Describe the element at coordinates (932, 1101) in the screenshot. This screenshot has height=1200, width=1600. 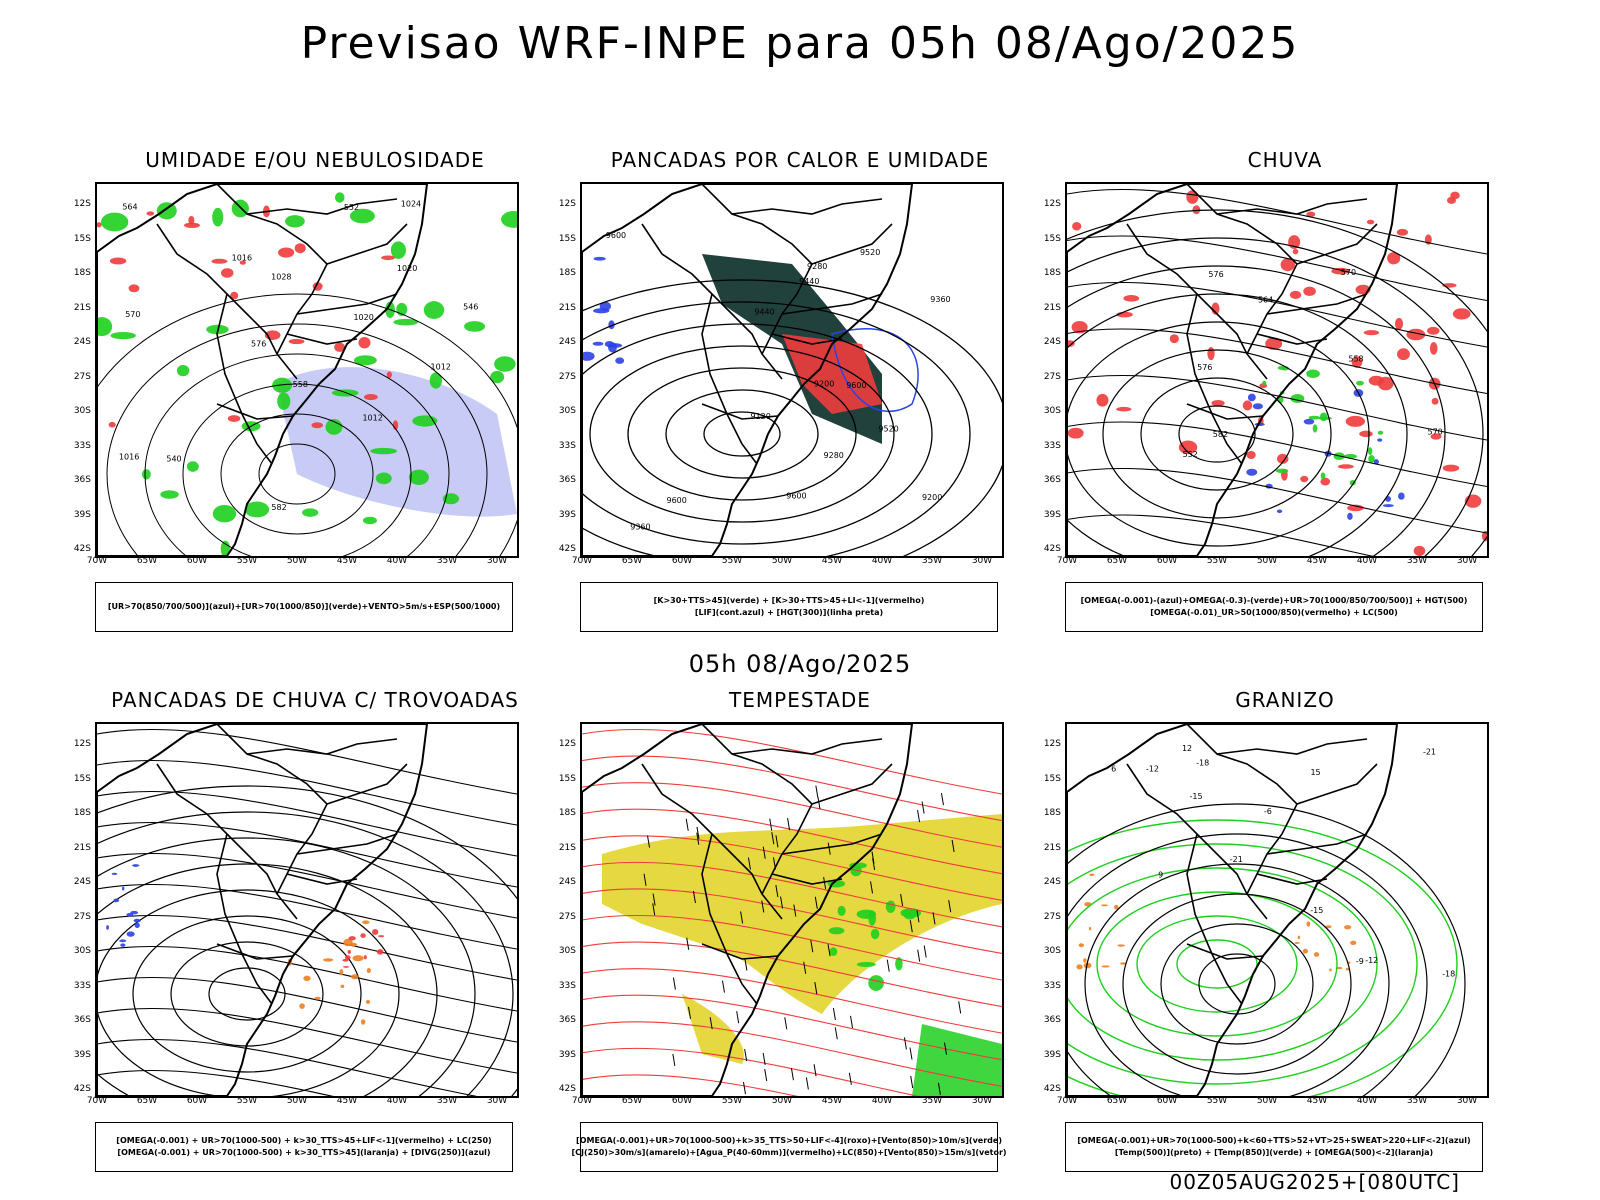
I see `lon-tick-label: 35W` at that location.